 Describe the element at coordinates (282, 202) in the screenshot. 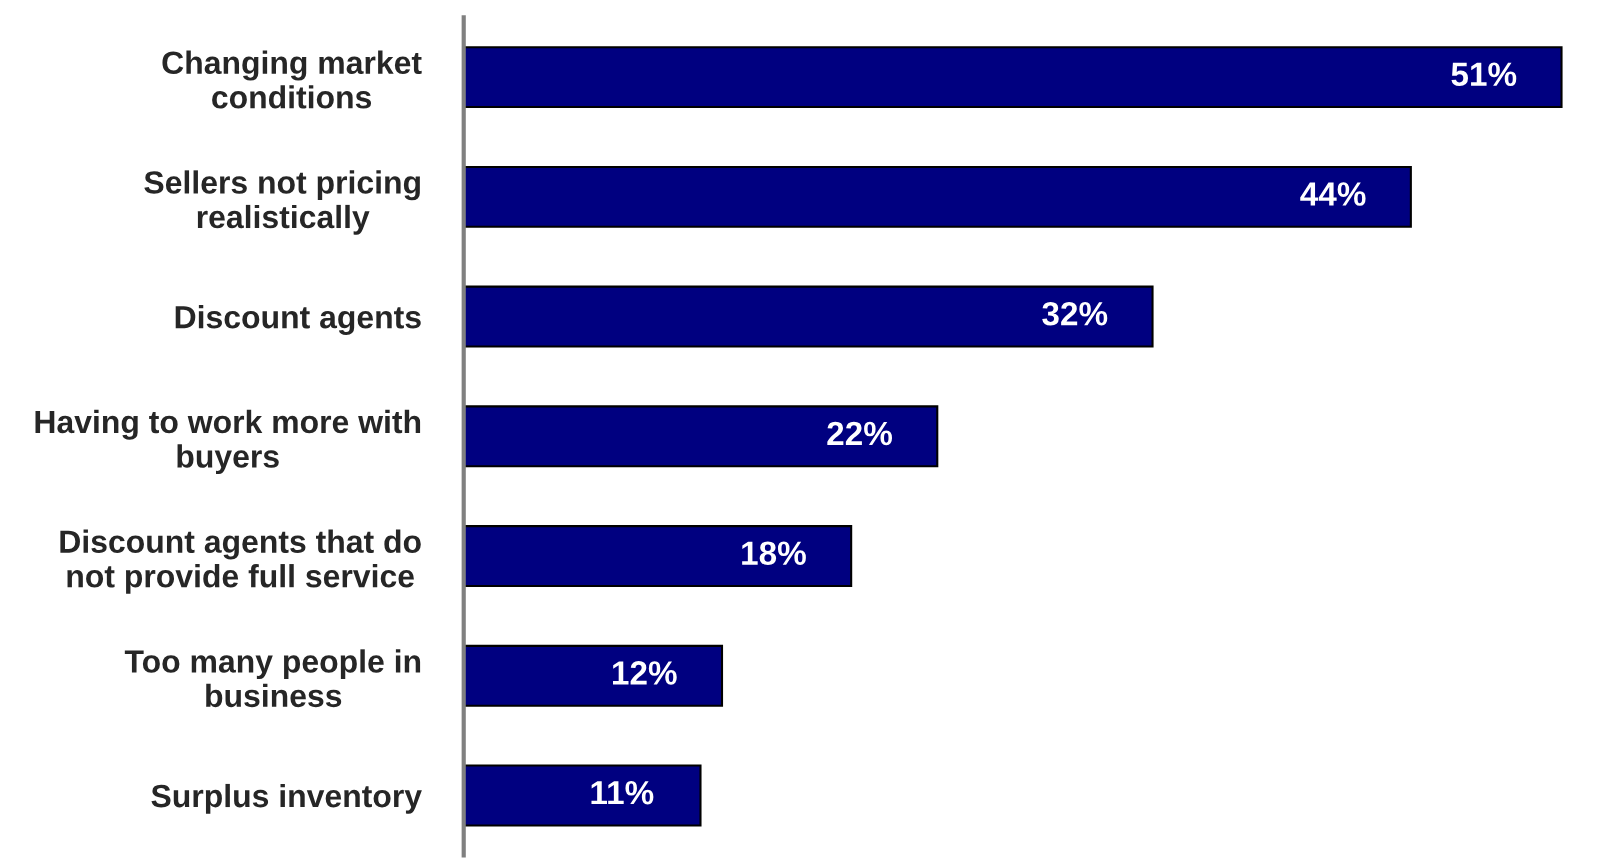

I see `y-tick-label: Sellers not pricing realistically` at that location.